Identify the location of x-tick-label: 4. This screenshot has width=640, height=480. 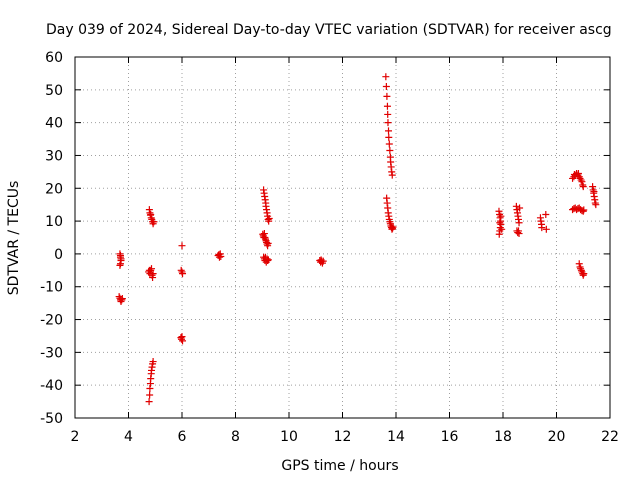
(128, 437).